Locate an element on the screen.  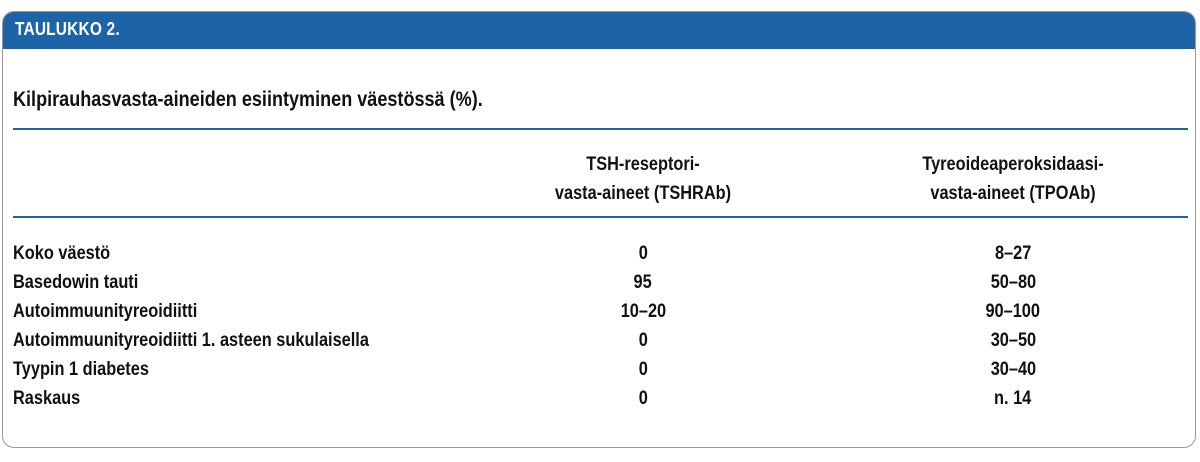
column-header-tshrab-line1: TSH-reseptori- is located at coordinates (643, 164).